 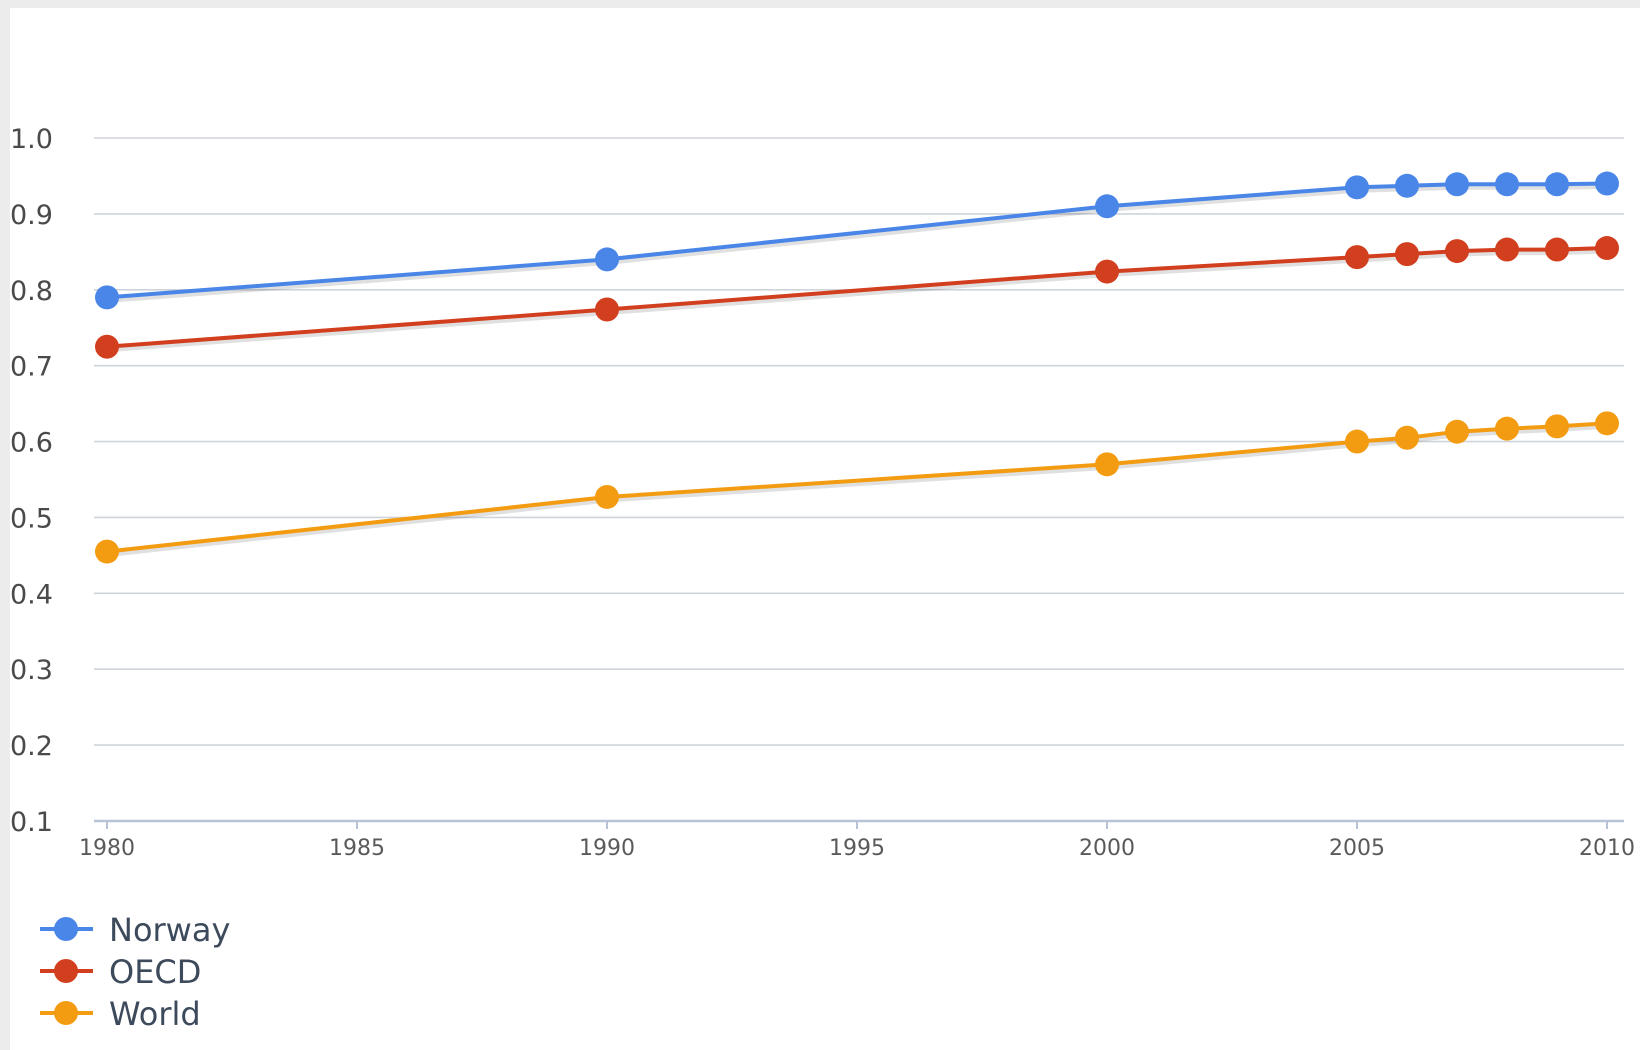 I want to click on series-line-norway, so click(x=857, y=240).